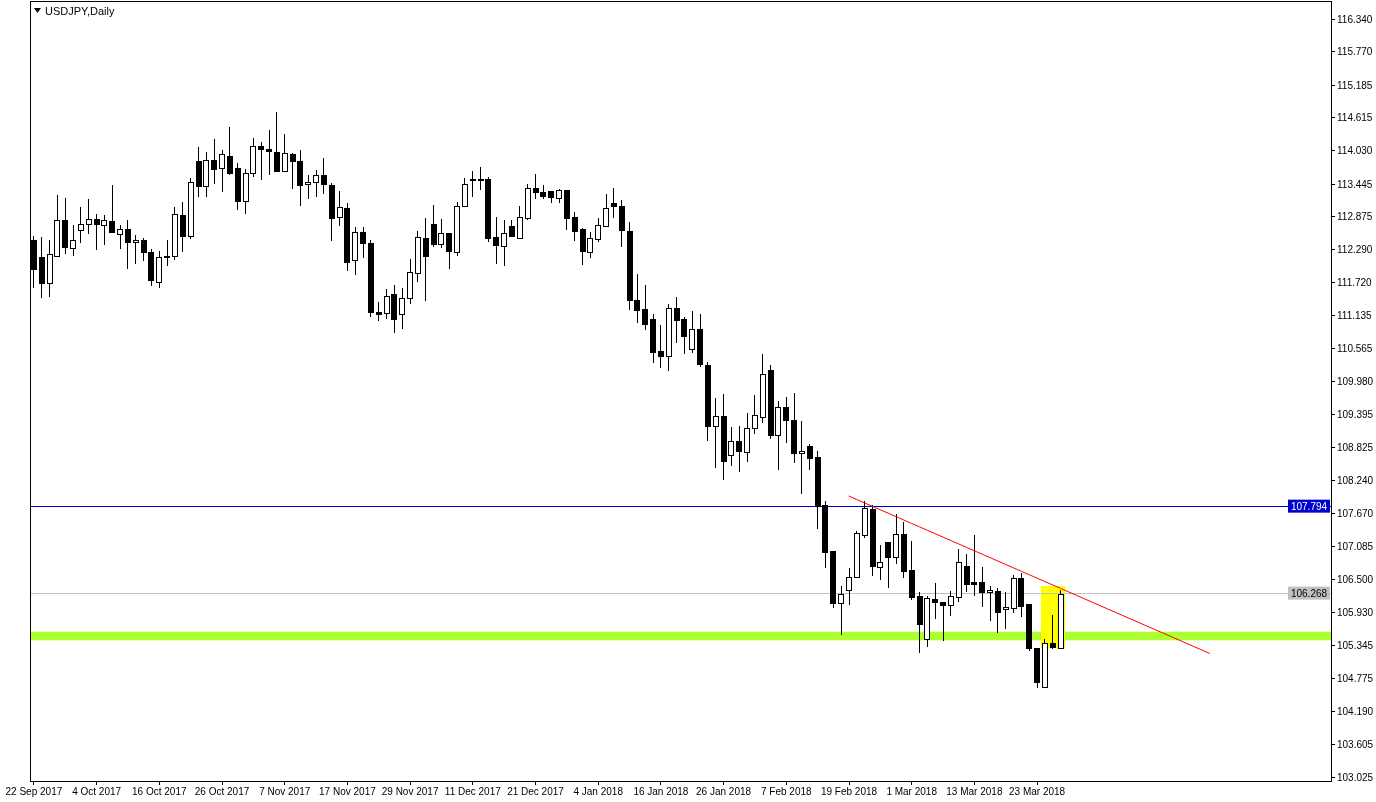 The width and height of the screenshot is (1376, 802). What do you see at coordinates (1355, 85) in the screenshot?
I see `y-tick-label: 115.185` at bounding box center [1355, 85].